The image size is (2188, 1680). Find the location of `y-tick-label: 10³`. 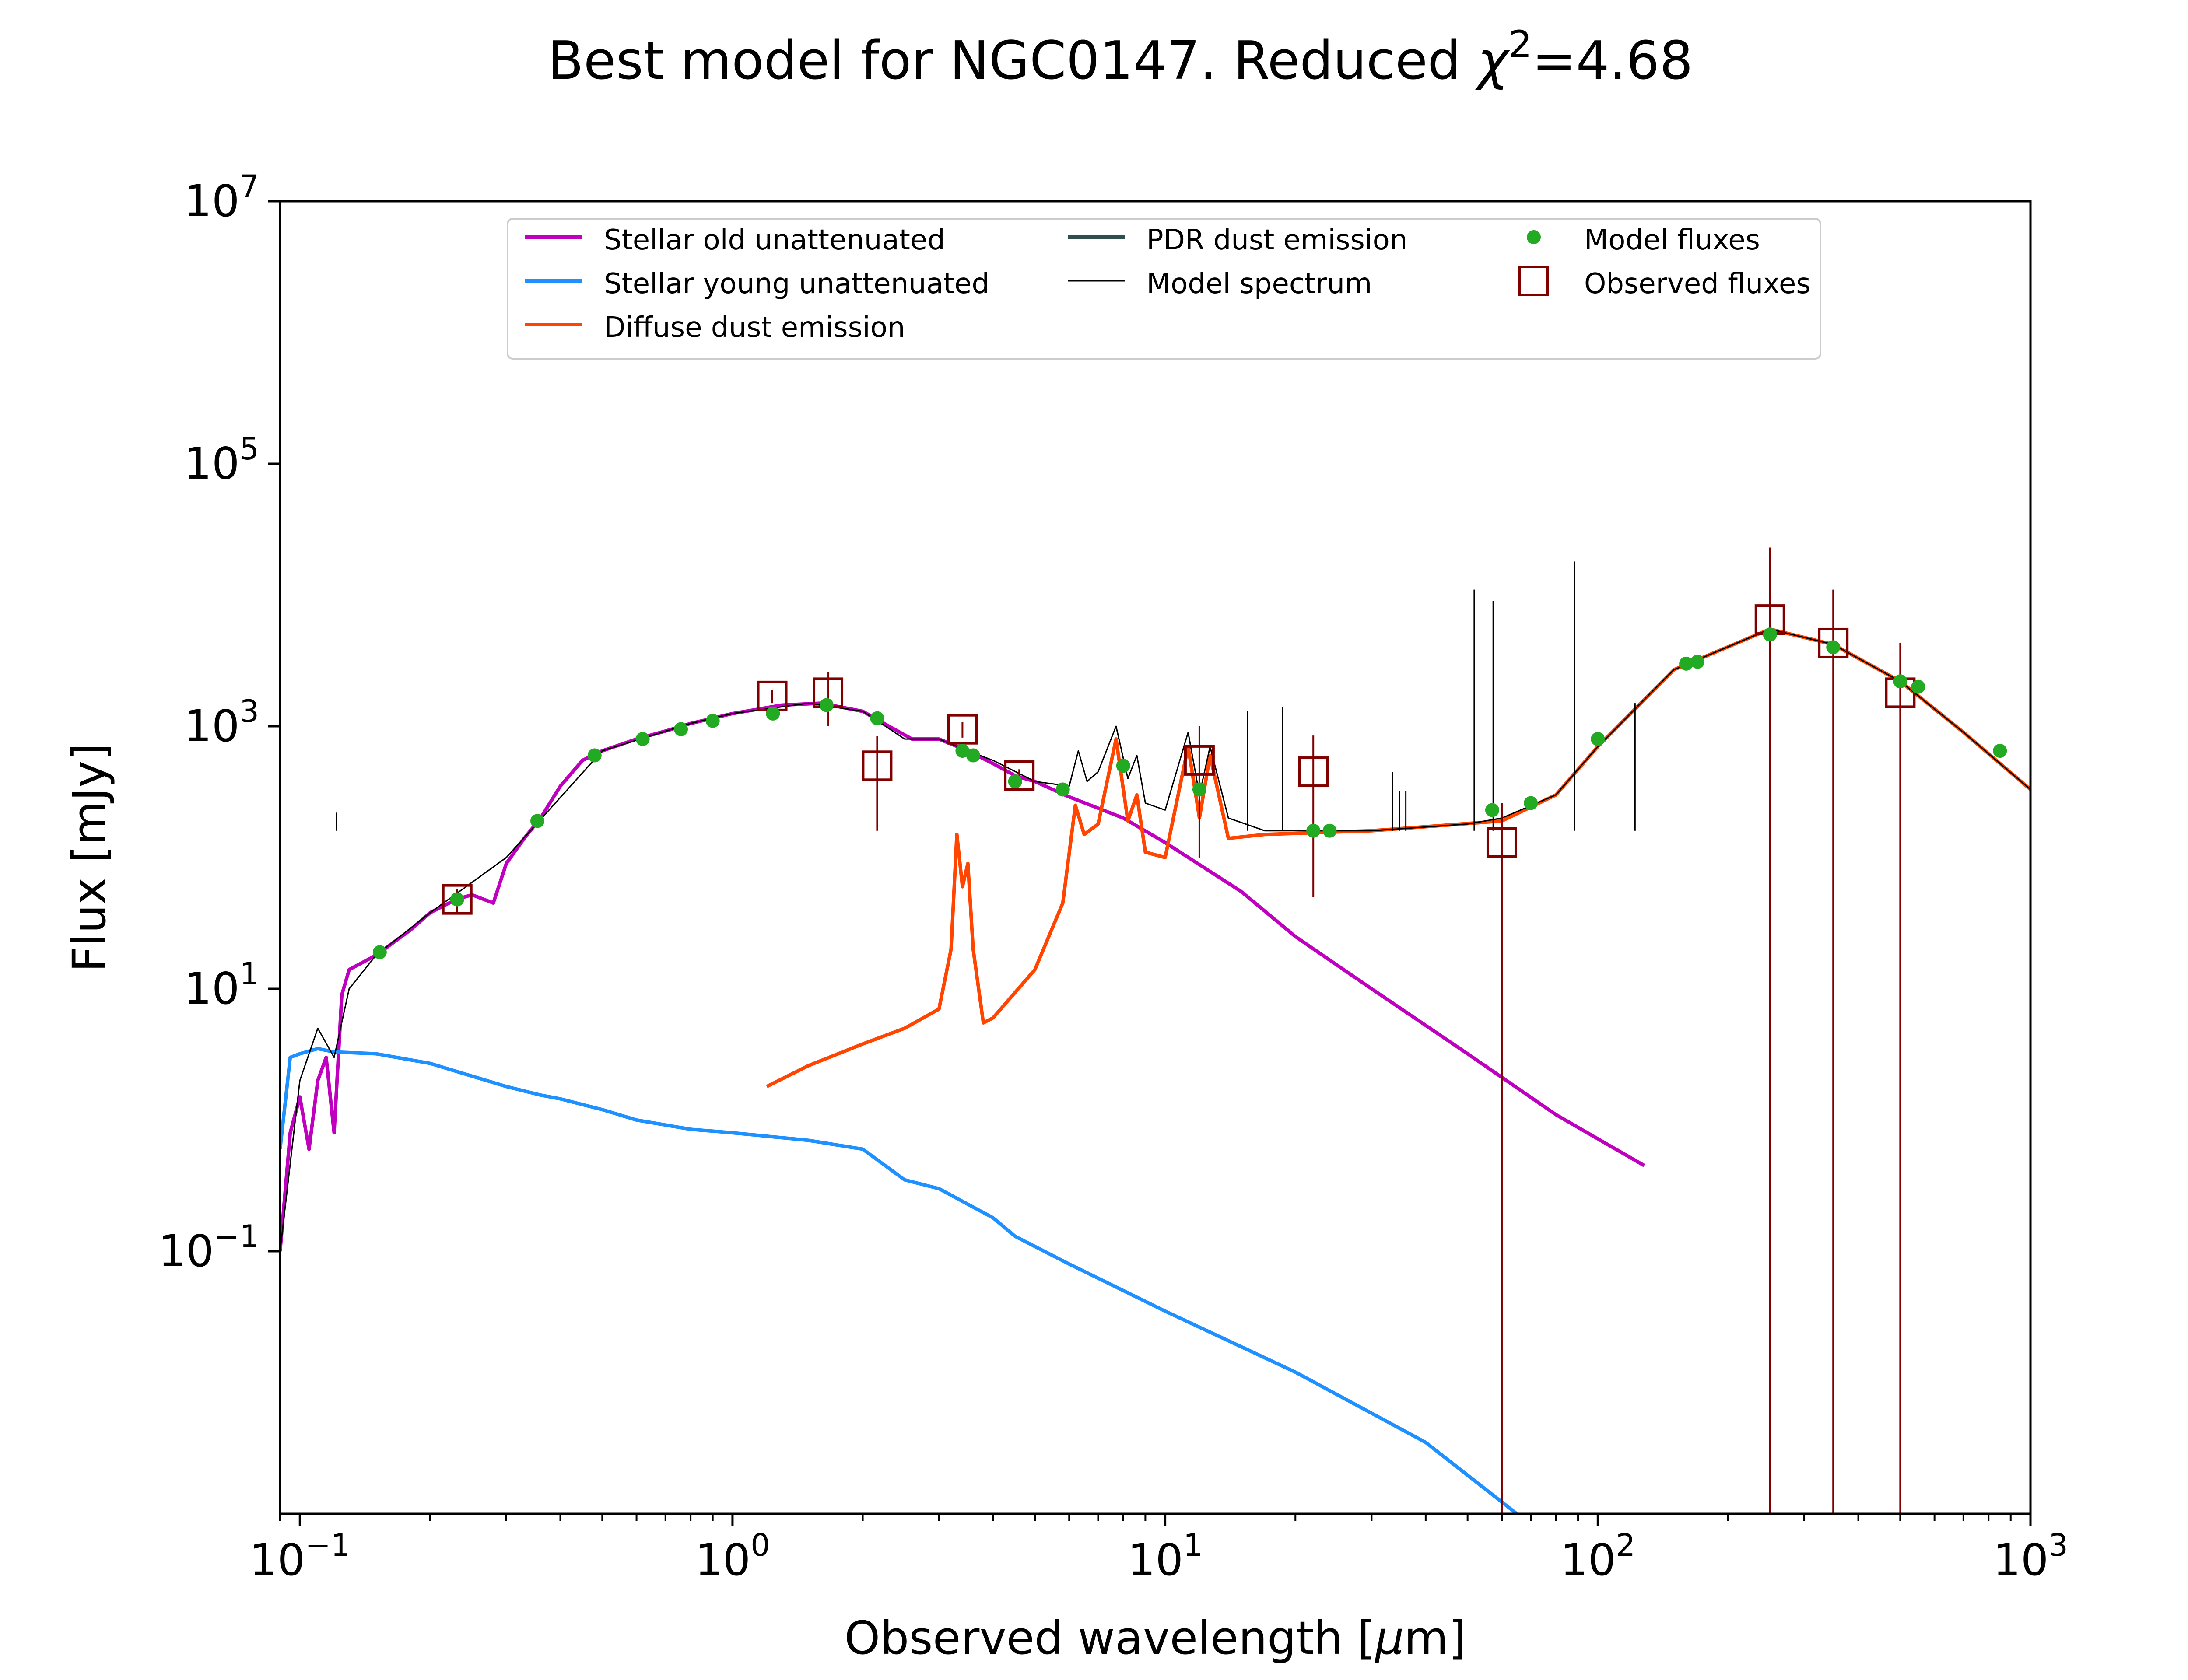

y-tick-label: 10³ is located at coordinates (222, 722).